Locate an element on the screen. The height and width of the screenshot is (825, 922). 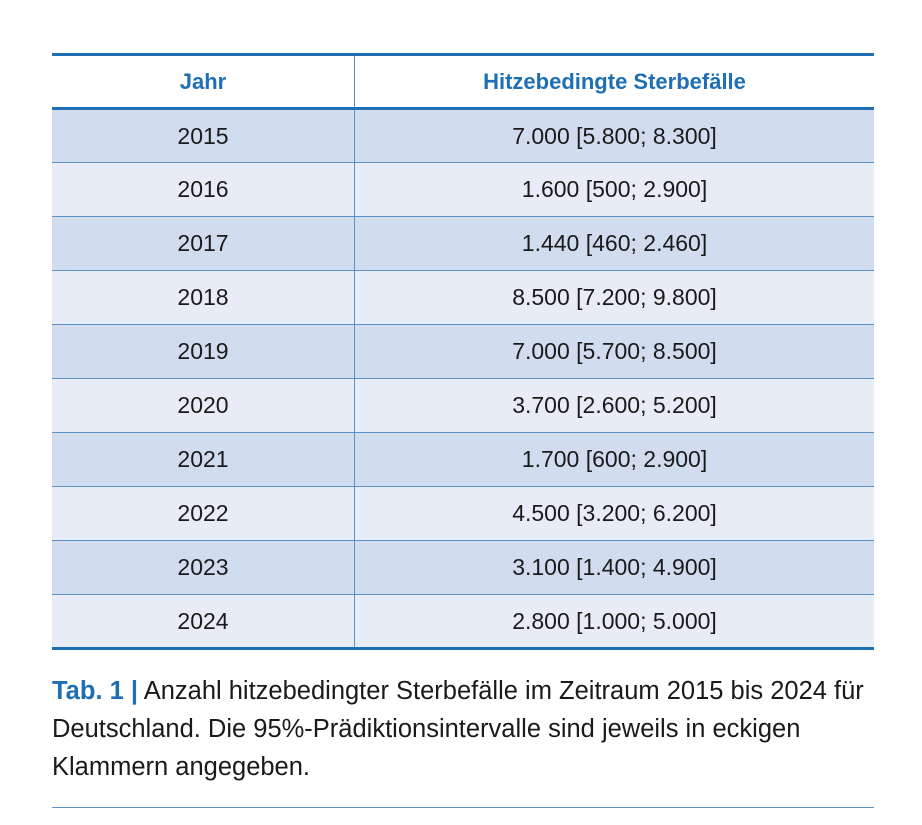
cell-deaths: 3.700 [2.600; 5.200] is located at coordinates (614, 405).